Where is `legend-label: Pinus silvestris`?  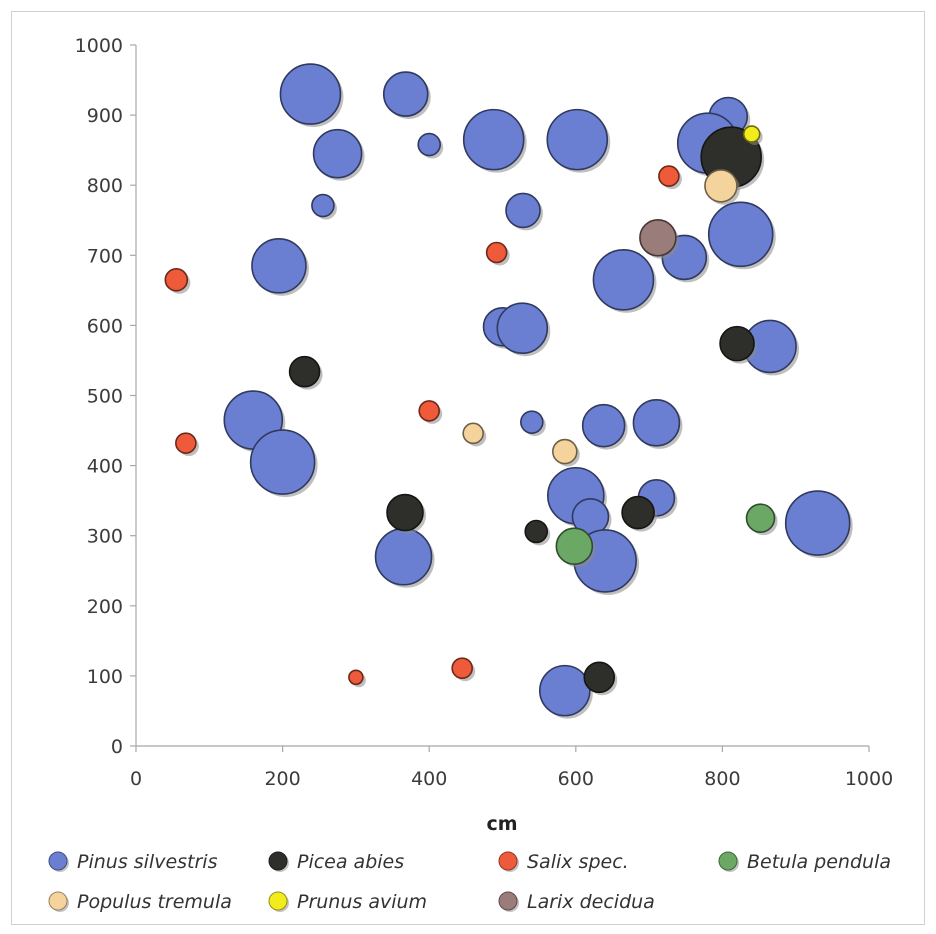 legend-label: Pinus silvestris is located at coordinates (147, 862).